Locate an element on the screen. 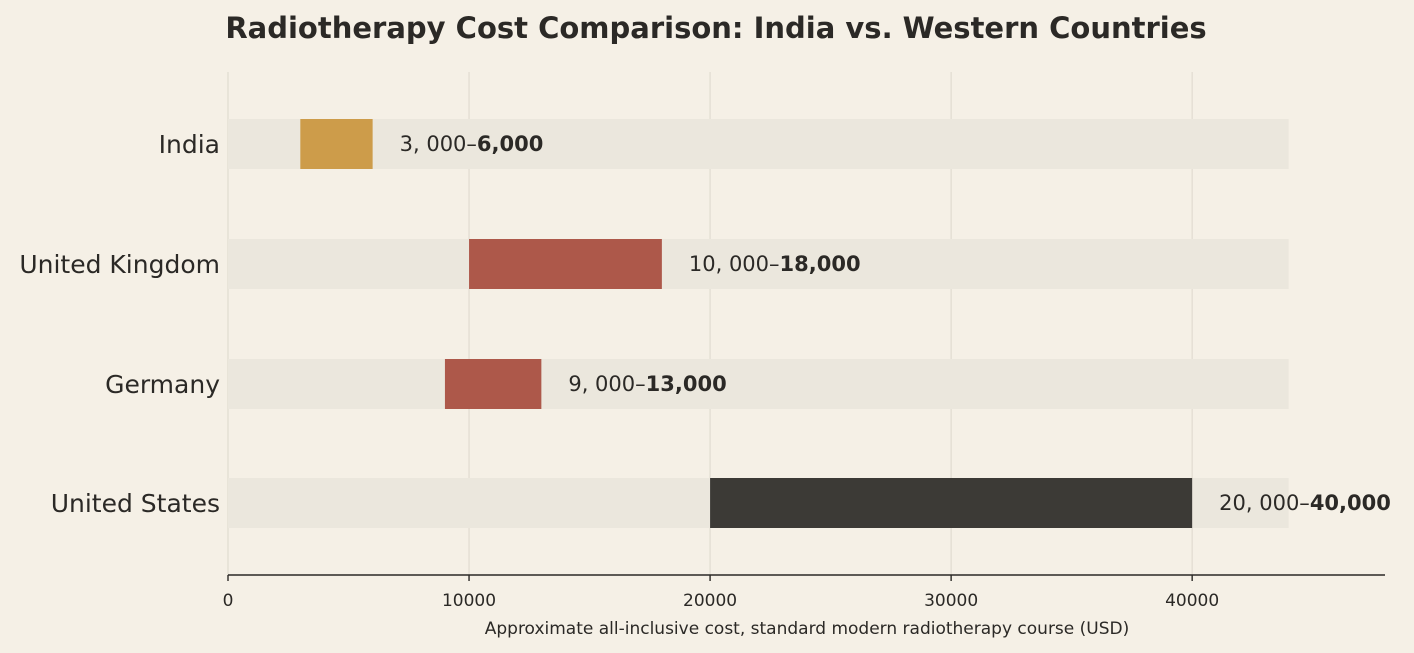 Image resolution: width=1414 pixels, height=653 pixels. x-tick-label: 30000 is located at coordinates (951, 601).